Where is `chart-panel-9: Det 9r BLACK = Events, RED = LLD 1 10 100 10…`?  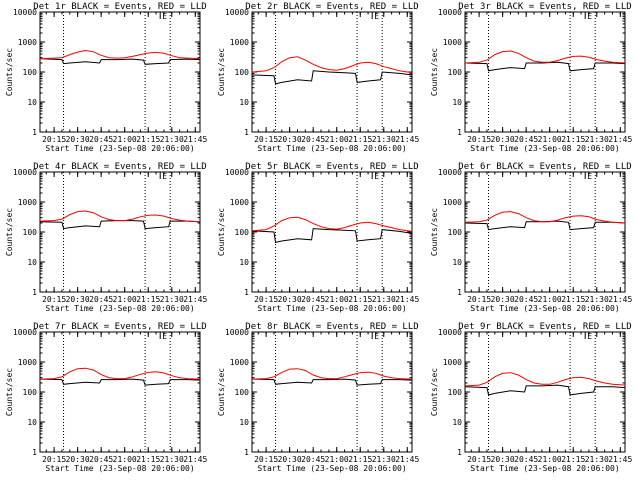
chart-panel-9: Det 9r BLACK = Events, RED = LLD 1 10 100 10… is located at coordinates (531, 397).